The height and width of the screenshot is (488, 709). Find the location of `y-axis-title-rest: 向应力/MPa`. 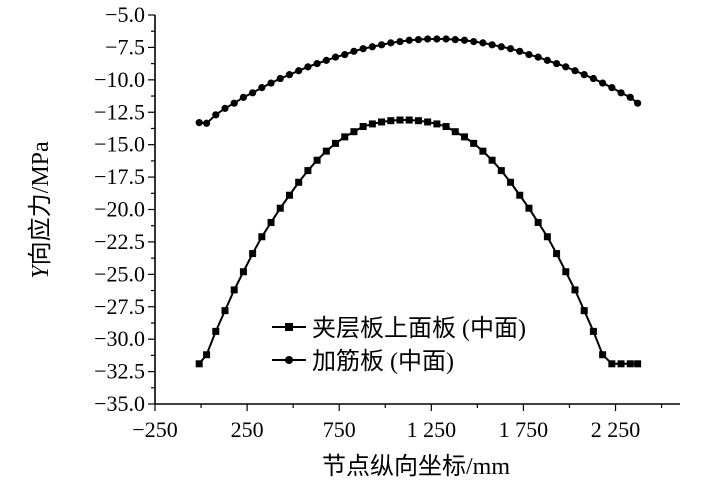

y-axis-title-rest: 向应力/MPa is located at coordinates (40, 203).